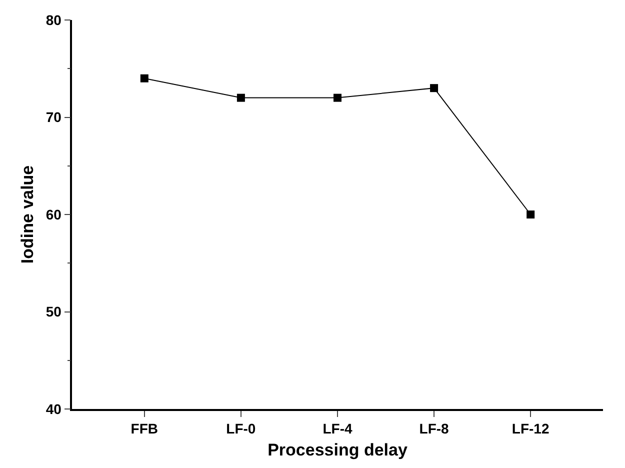 This screenshot has width=625, height=468. What do you see at coordinates (54, 214) in the screenshot?
I see `y-tick-label: 60` at bounding box center [54, 214].